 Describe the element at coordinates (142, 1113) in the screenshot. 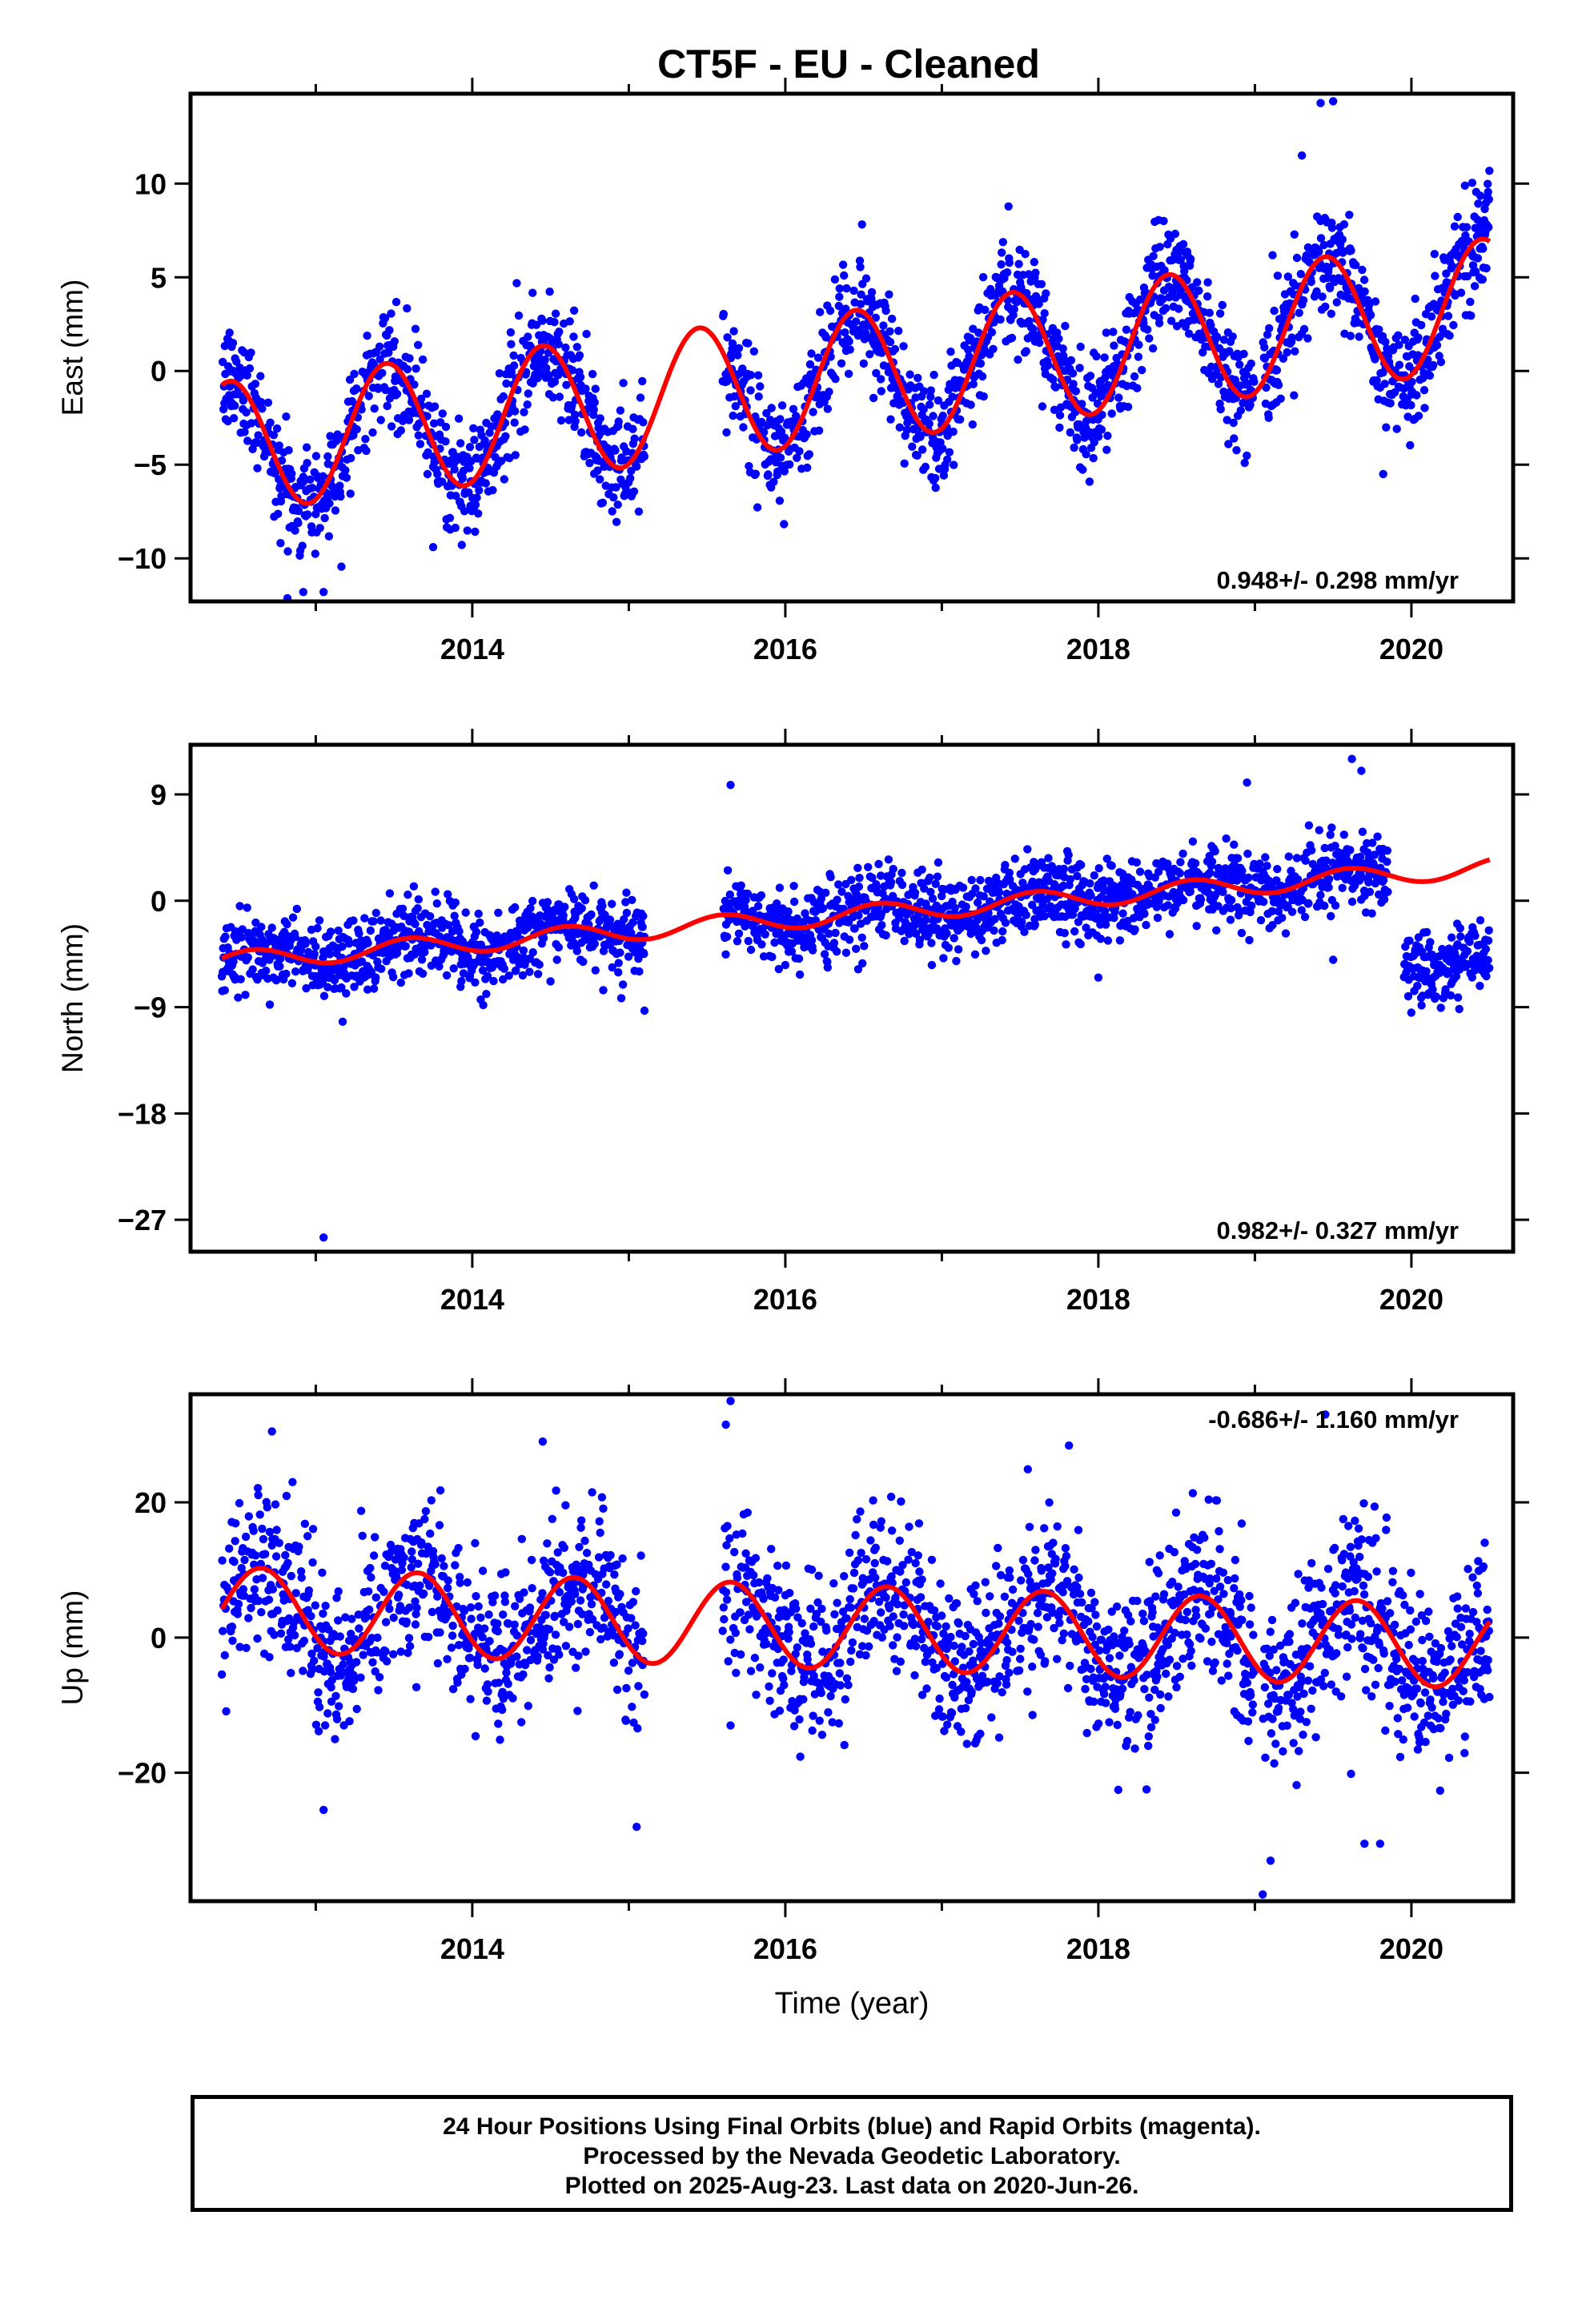

I see `north-ytick-label: −18` at that location.